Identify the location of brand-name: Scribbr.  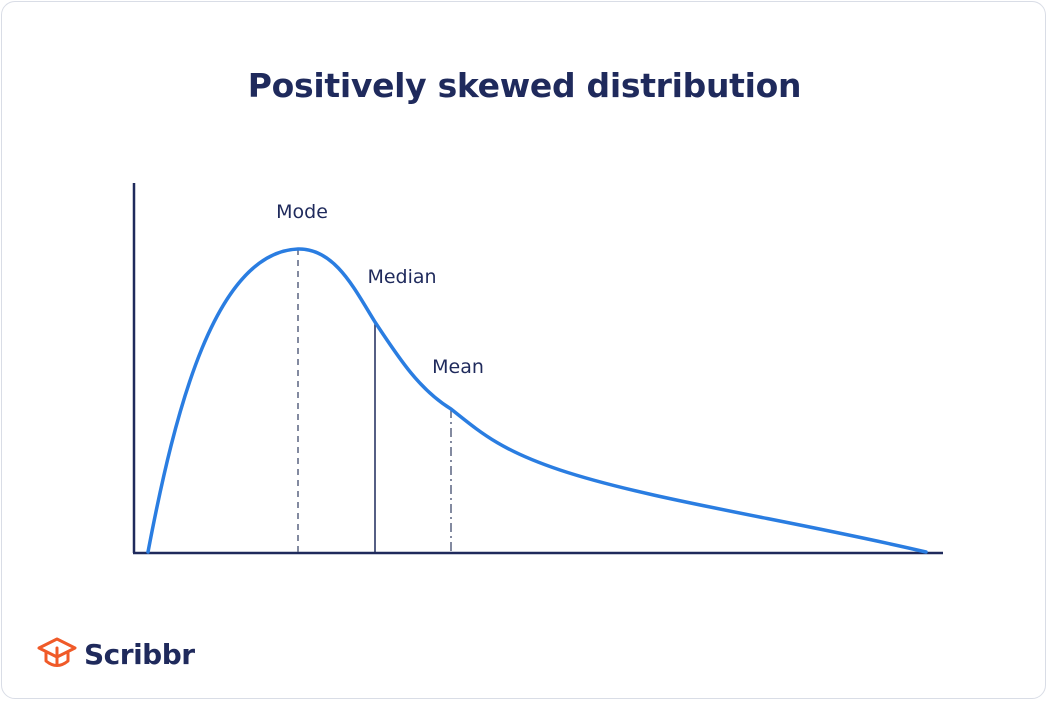
(139, 654).